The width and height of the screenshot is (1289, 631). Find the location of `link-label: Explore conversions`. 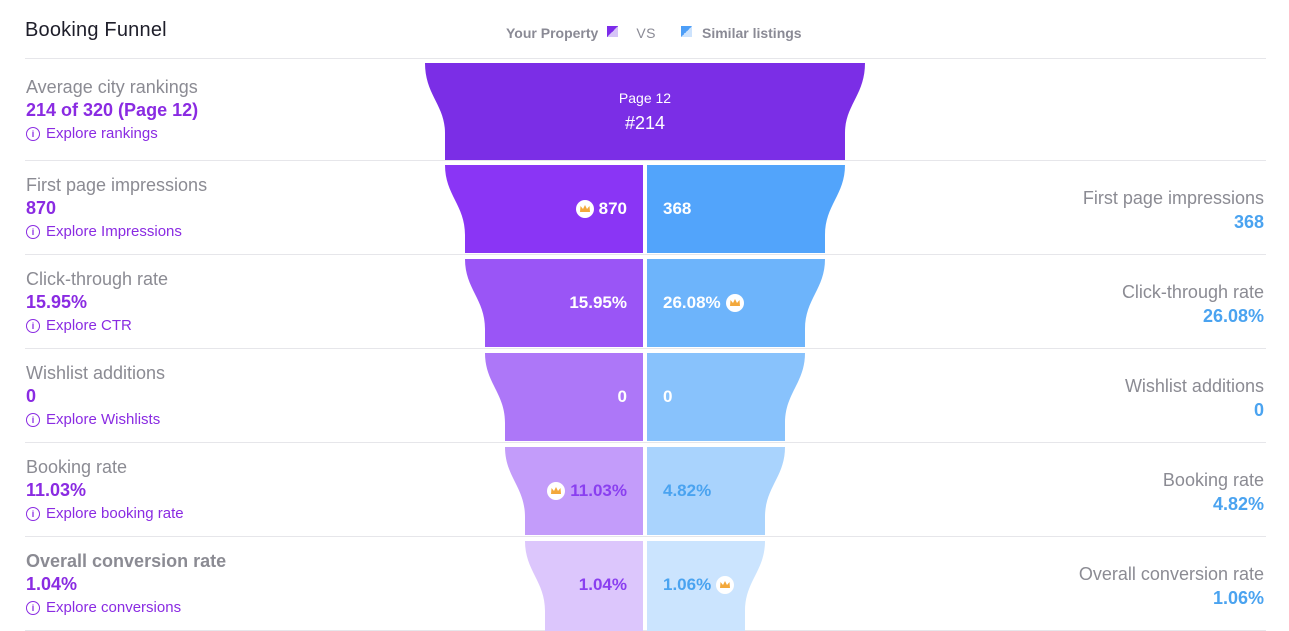

link-label: Explore conversions is located at coordinates (114, 607).